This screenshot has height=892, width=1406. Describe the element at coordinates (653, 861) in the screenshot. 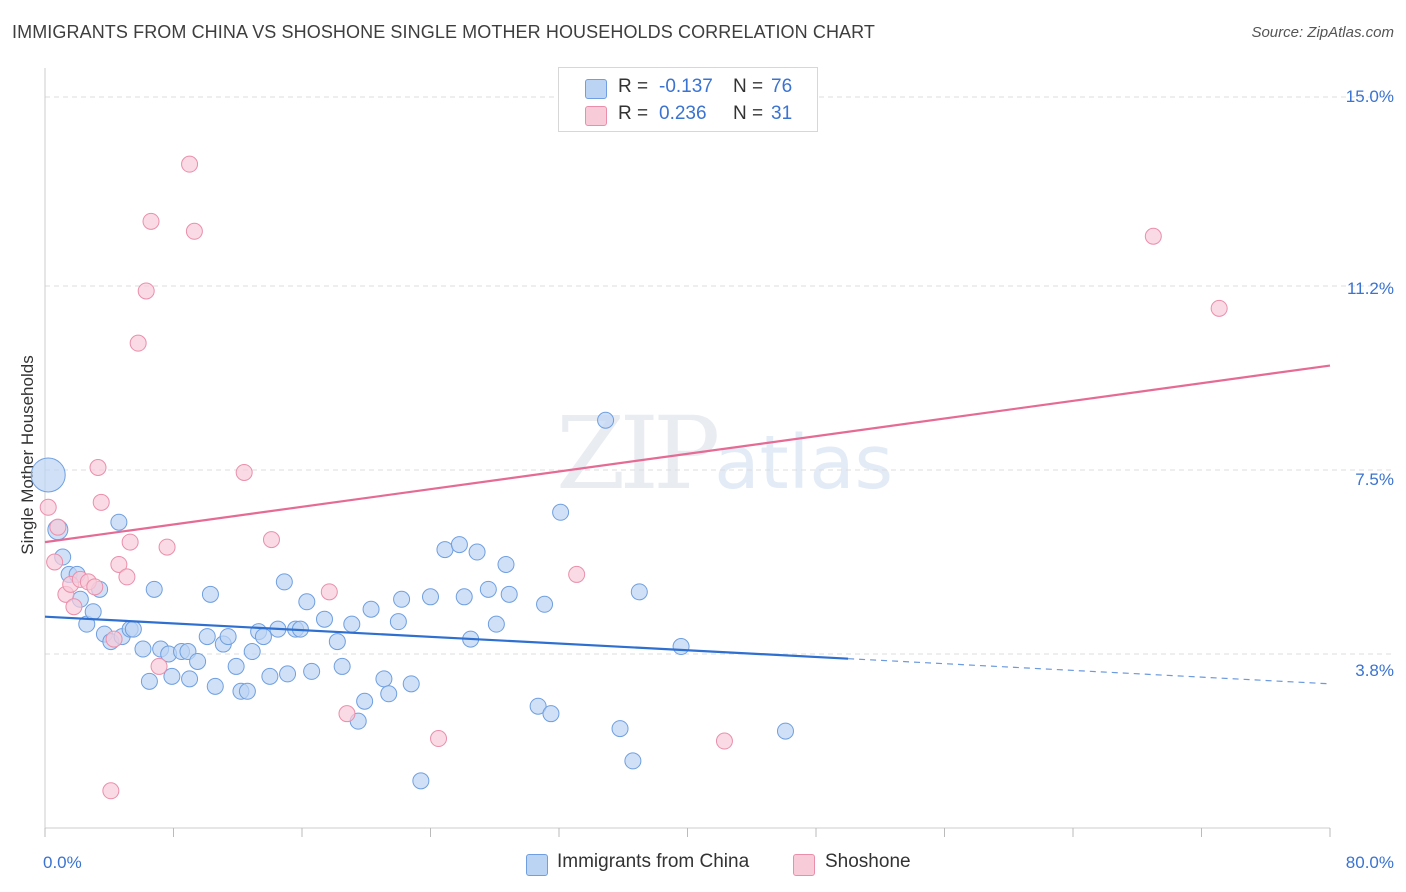

I see `legend-label: Immigrants from China` at that location.